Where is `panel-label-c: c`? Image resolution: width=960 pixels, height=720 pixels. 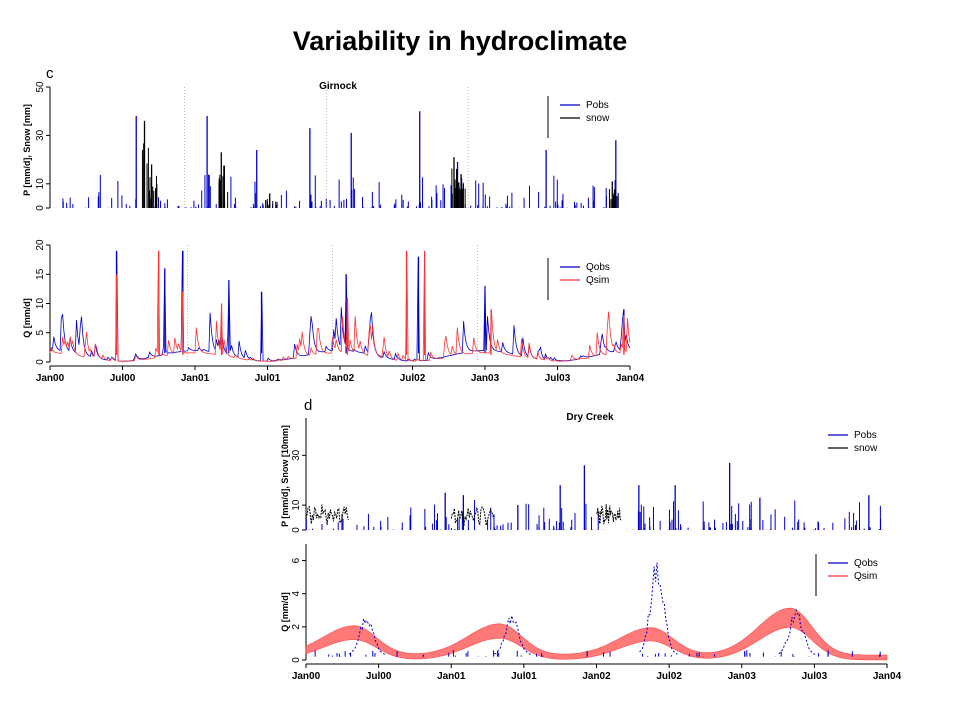
panel-label-c: c is located at coordinates (50, 73).